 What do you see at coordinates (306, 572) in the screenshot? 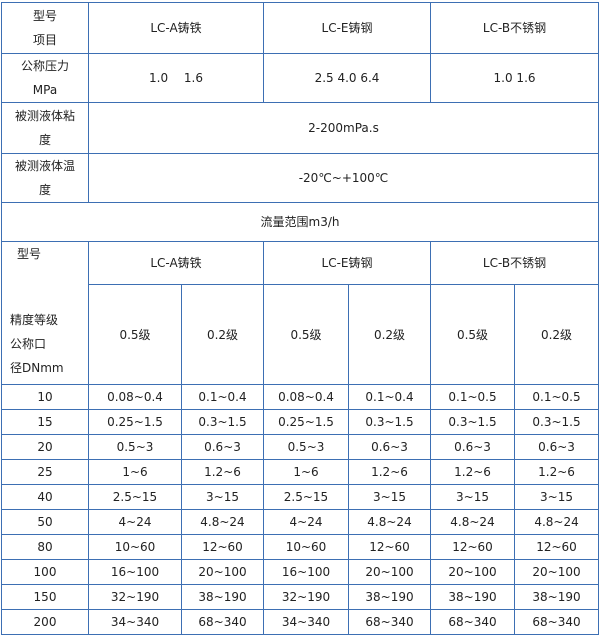
I see `flow-range-cell: 16~100` at bounding box center [306, 572].